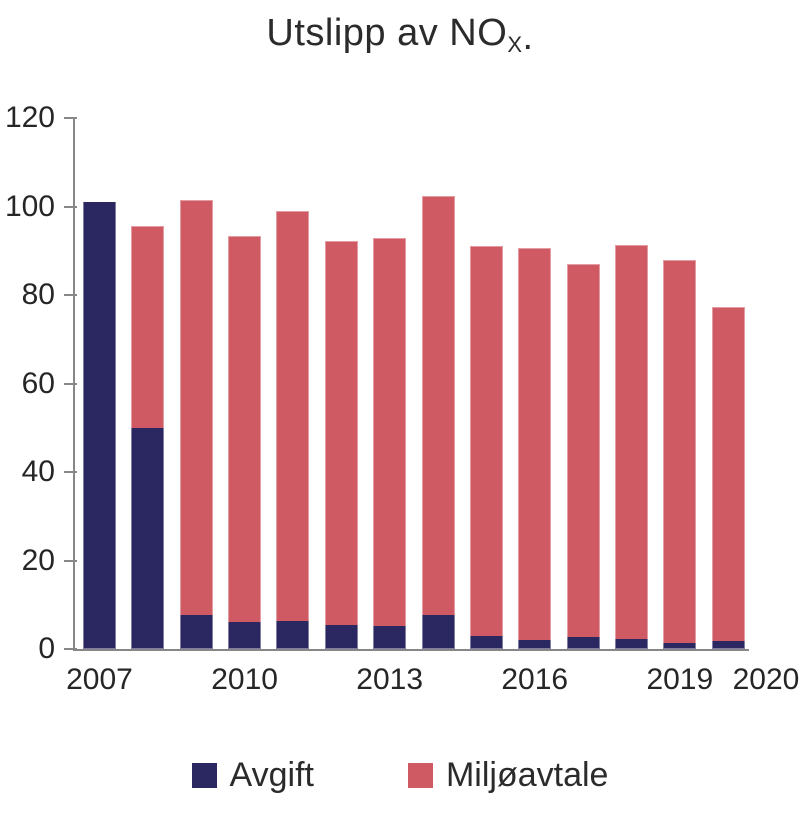 The width and height of the screenshot is (800, 816). I want to click on bar-2010-miljoavtale, so click(245, 429).